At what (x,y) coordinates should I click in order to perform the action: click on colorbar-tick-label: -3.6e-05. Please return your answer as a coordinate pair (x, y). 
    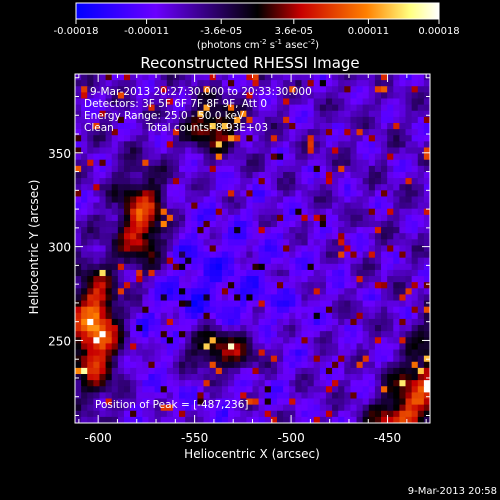
    Looking at the image, I should click on (221, 31).